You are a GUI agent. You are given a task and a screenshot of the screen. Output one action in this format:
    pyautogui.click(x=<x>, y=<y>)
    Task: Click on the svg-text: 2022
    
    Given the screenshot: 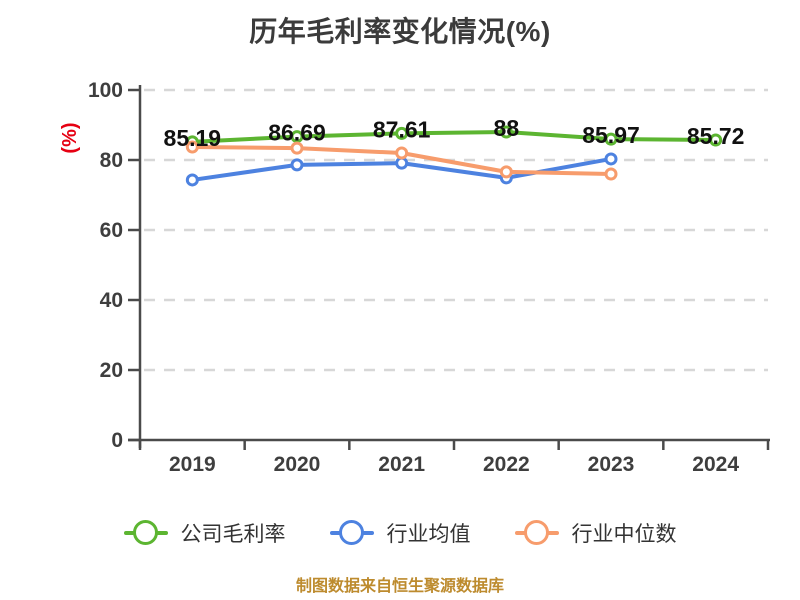 What is the action you would take?
    pyautogui.click(x=506, y=464)
    